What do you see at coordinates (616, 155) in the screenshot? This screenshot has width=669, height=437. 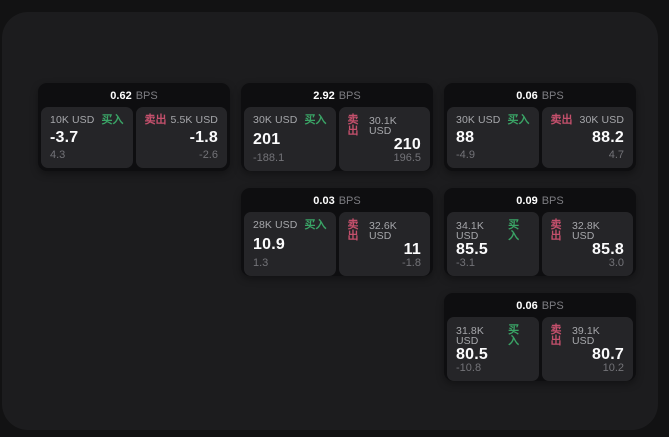 I see `sell-sub-value: 4.7` at bounding box center [616, 155].